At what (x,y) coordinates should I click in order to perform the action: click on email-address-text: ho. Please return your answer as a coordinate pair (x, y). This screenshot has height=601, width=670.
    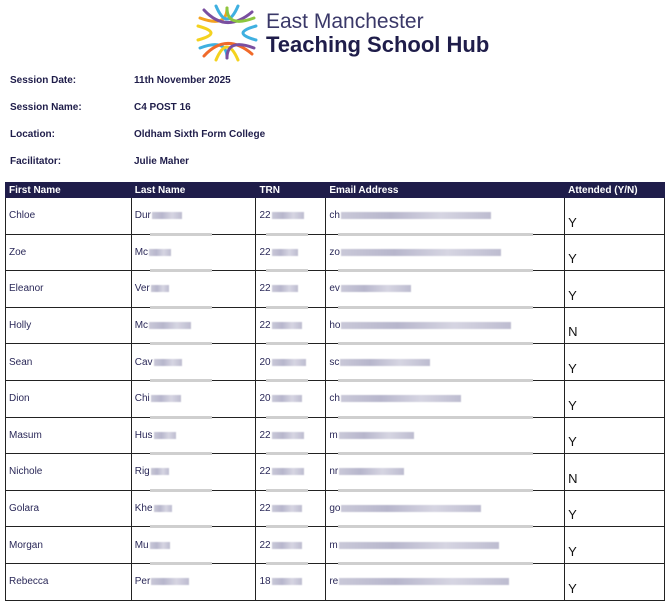
    Looking at the image, I should click on (335, 326).